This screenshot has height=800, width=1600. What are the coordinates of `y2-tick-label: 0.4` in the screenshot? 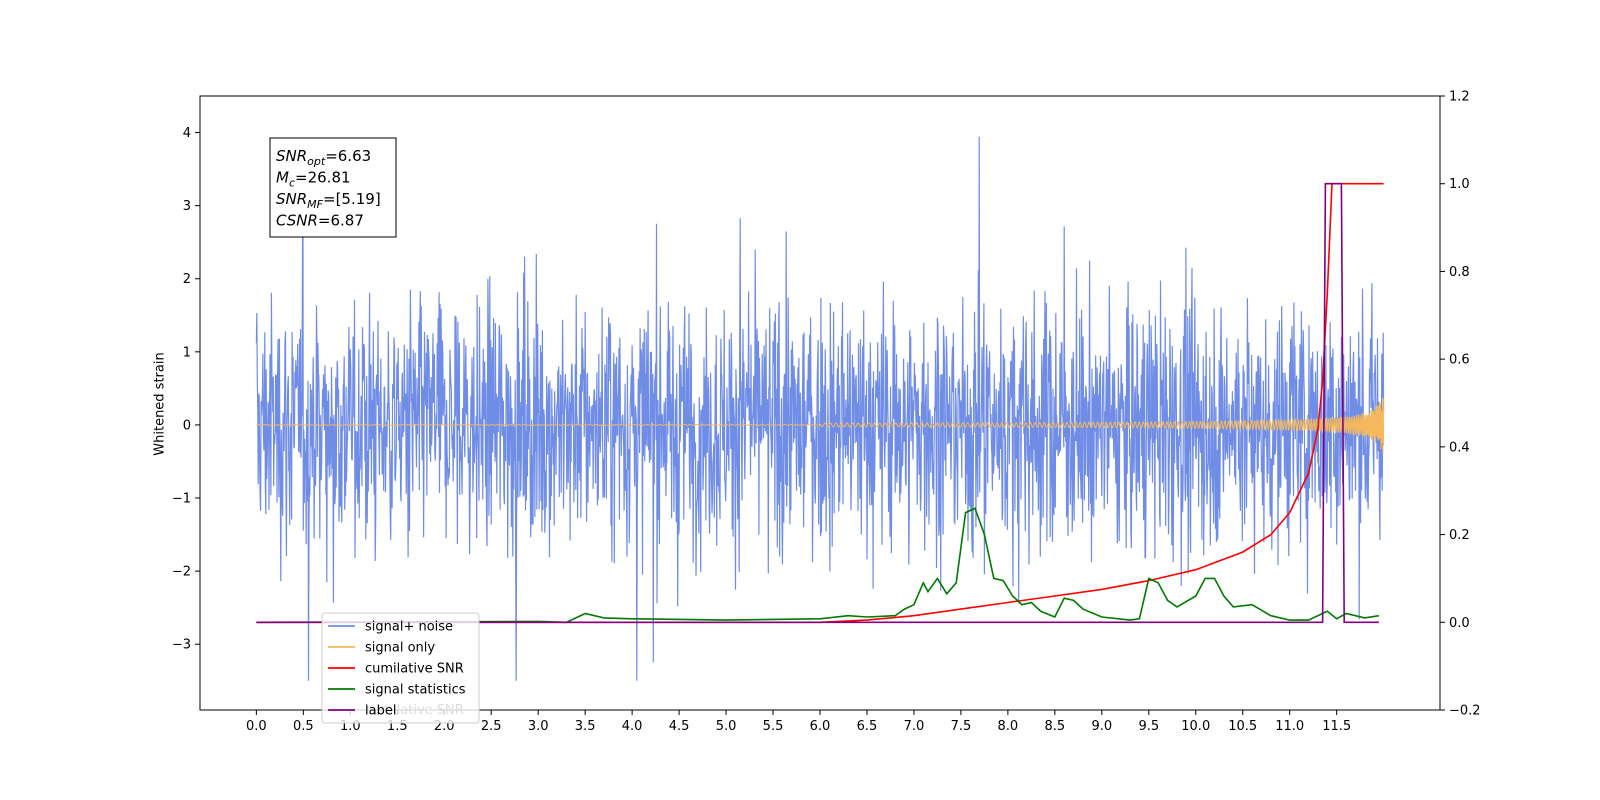 It's located at (1459, 447).